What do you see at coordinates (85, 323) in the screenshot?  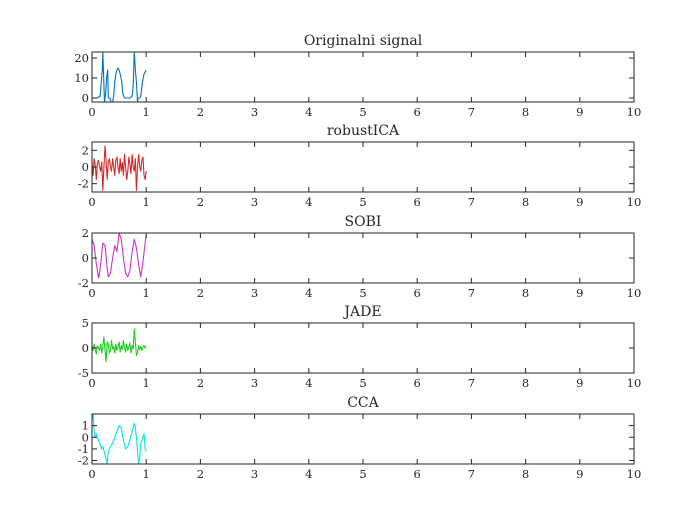 I see `y-tick-label: 5` at bounding box center [85, 323].